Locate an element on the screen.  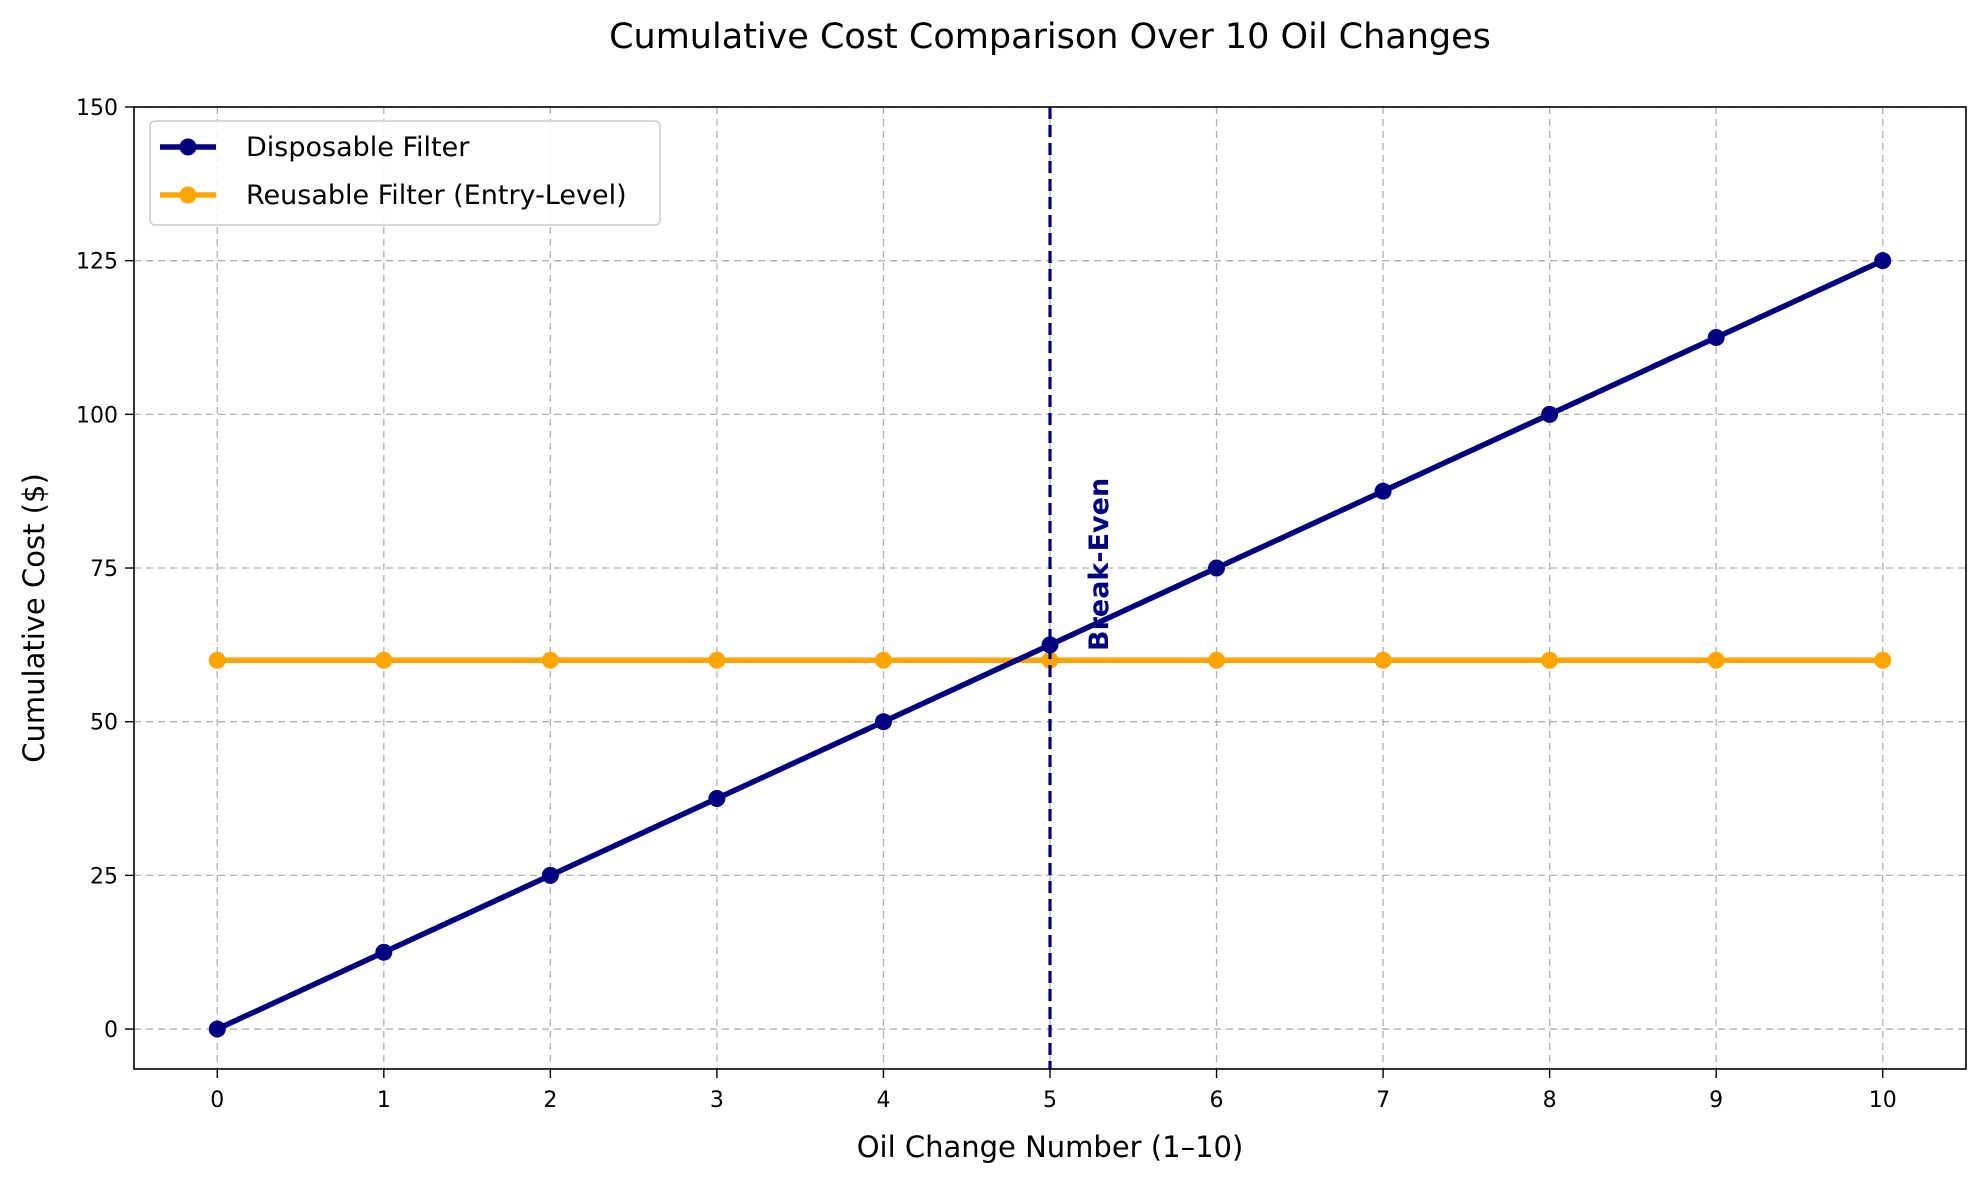
x-tick-label: 7 is located at coordinates (1383, 1100).